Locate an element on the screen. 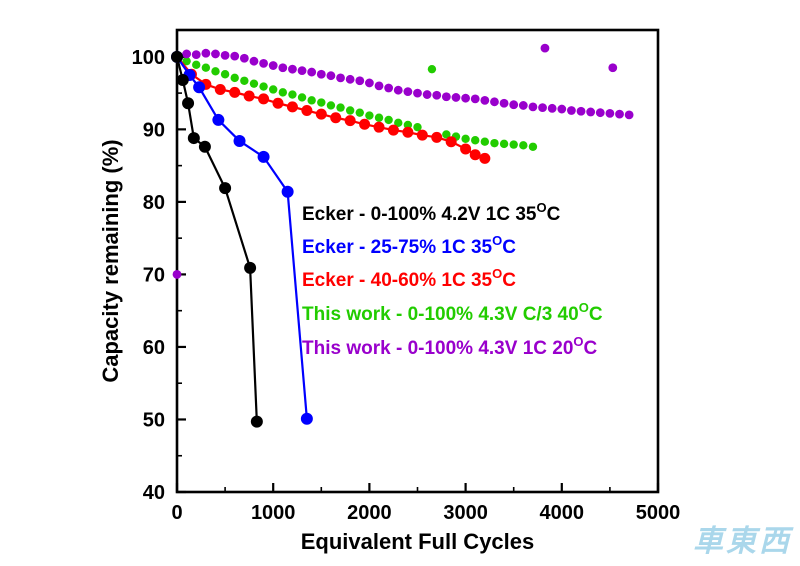 The height and width of the screenshot is (566, 800). y-tick-label: 90 is located at coordinates (154, 130).